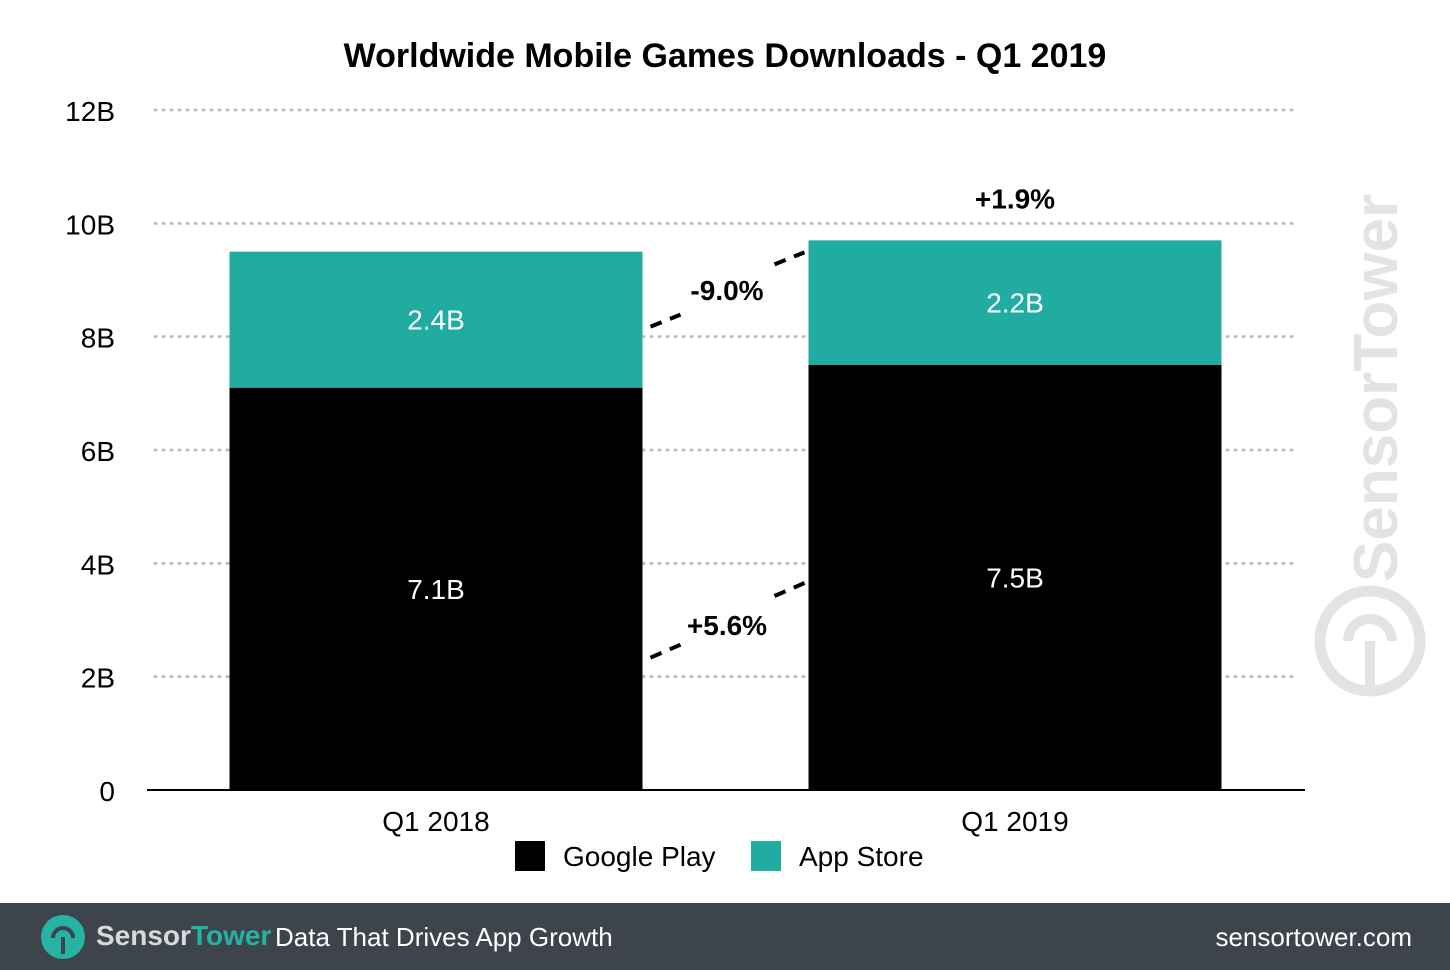 The image size is (1450, 970). What do you see at coordinates (90, 111) in the screenshot?
I see `y-tick-label: 12B` at bounding box center [90, 111].